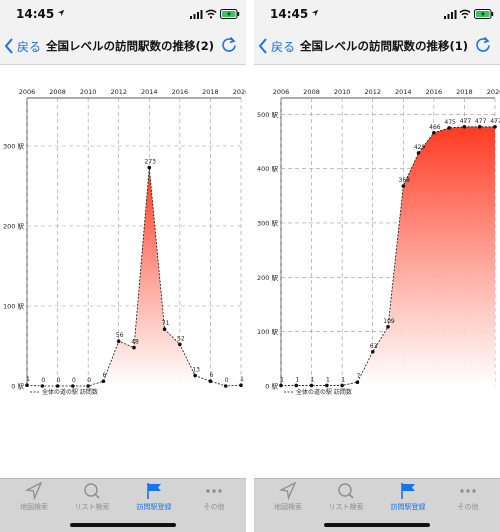  Describe the element at coordinates (120, 335) in the screenshot. I see `data-label: 56` at that location.